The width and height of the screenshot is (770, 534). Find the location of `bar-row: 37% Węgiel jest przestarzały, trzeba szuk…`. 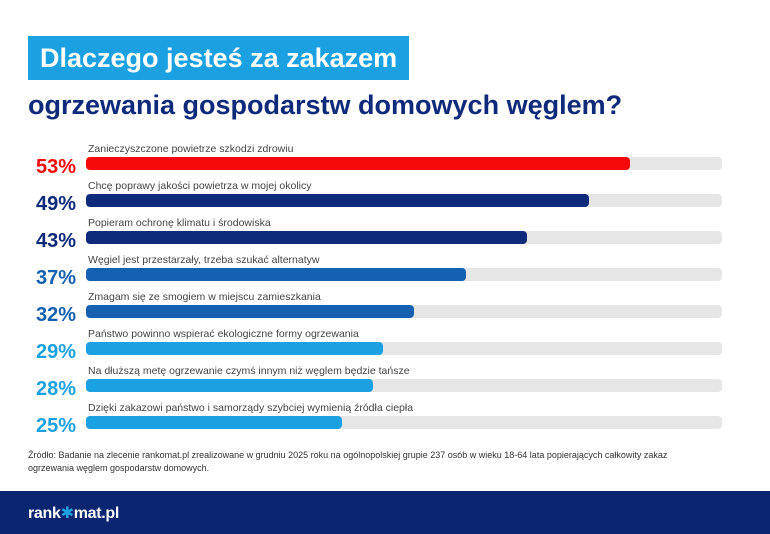

bar-row: 37% Węgiel jest przestarzały, trzeba szuk… is located at coordinates (385, 272).